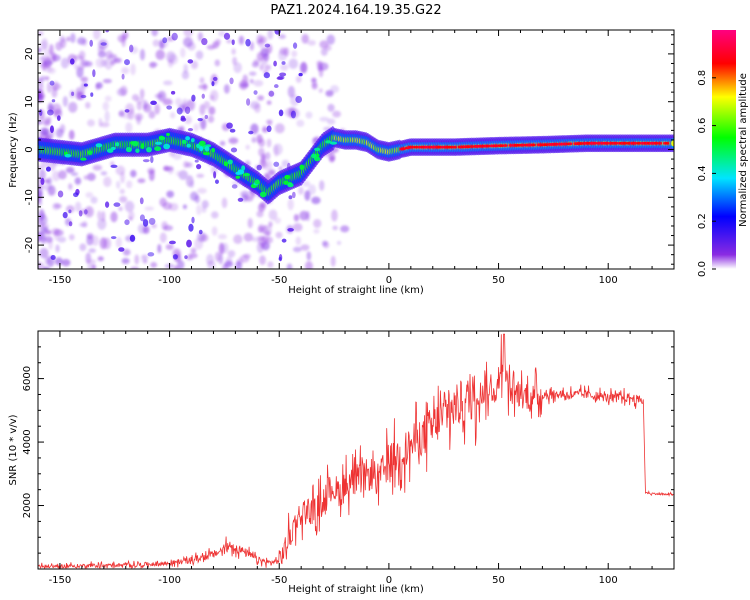  I want to click on x-tick-label: 100, so click(608, 280).